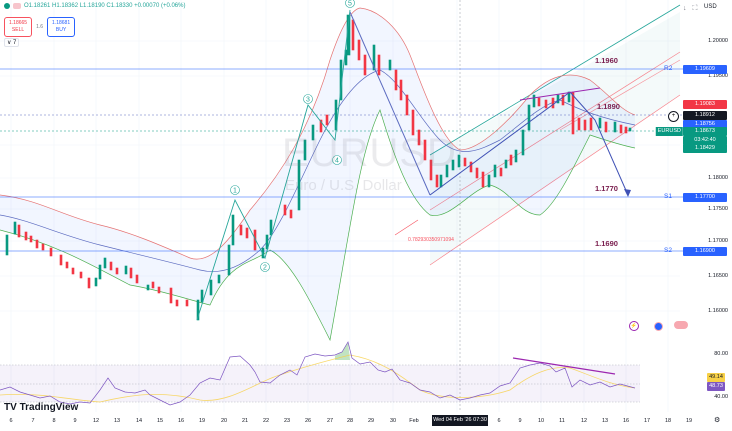  Describe the element at coordinates (718, 311) in the screenshot. I see `y-axis-label: 1.16000` at that location.